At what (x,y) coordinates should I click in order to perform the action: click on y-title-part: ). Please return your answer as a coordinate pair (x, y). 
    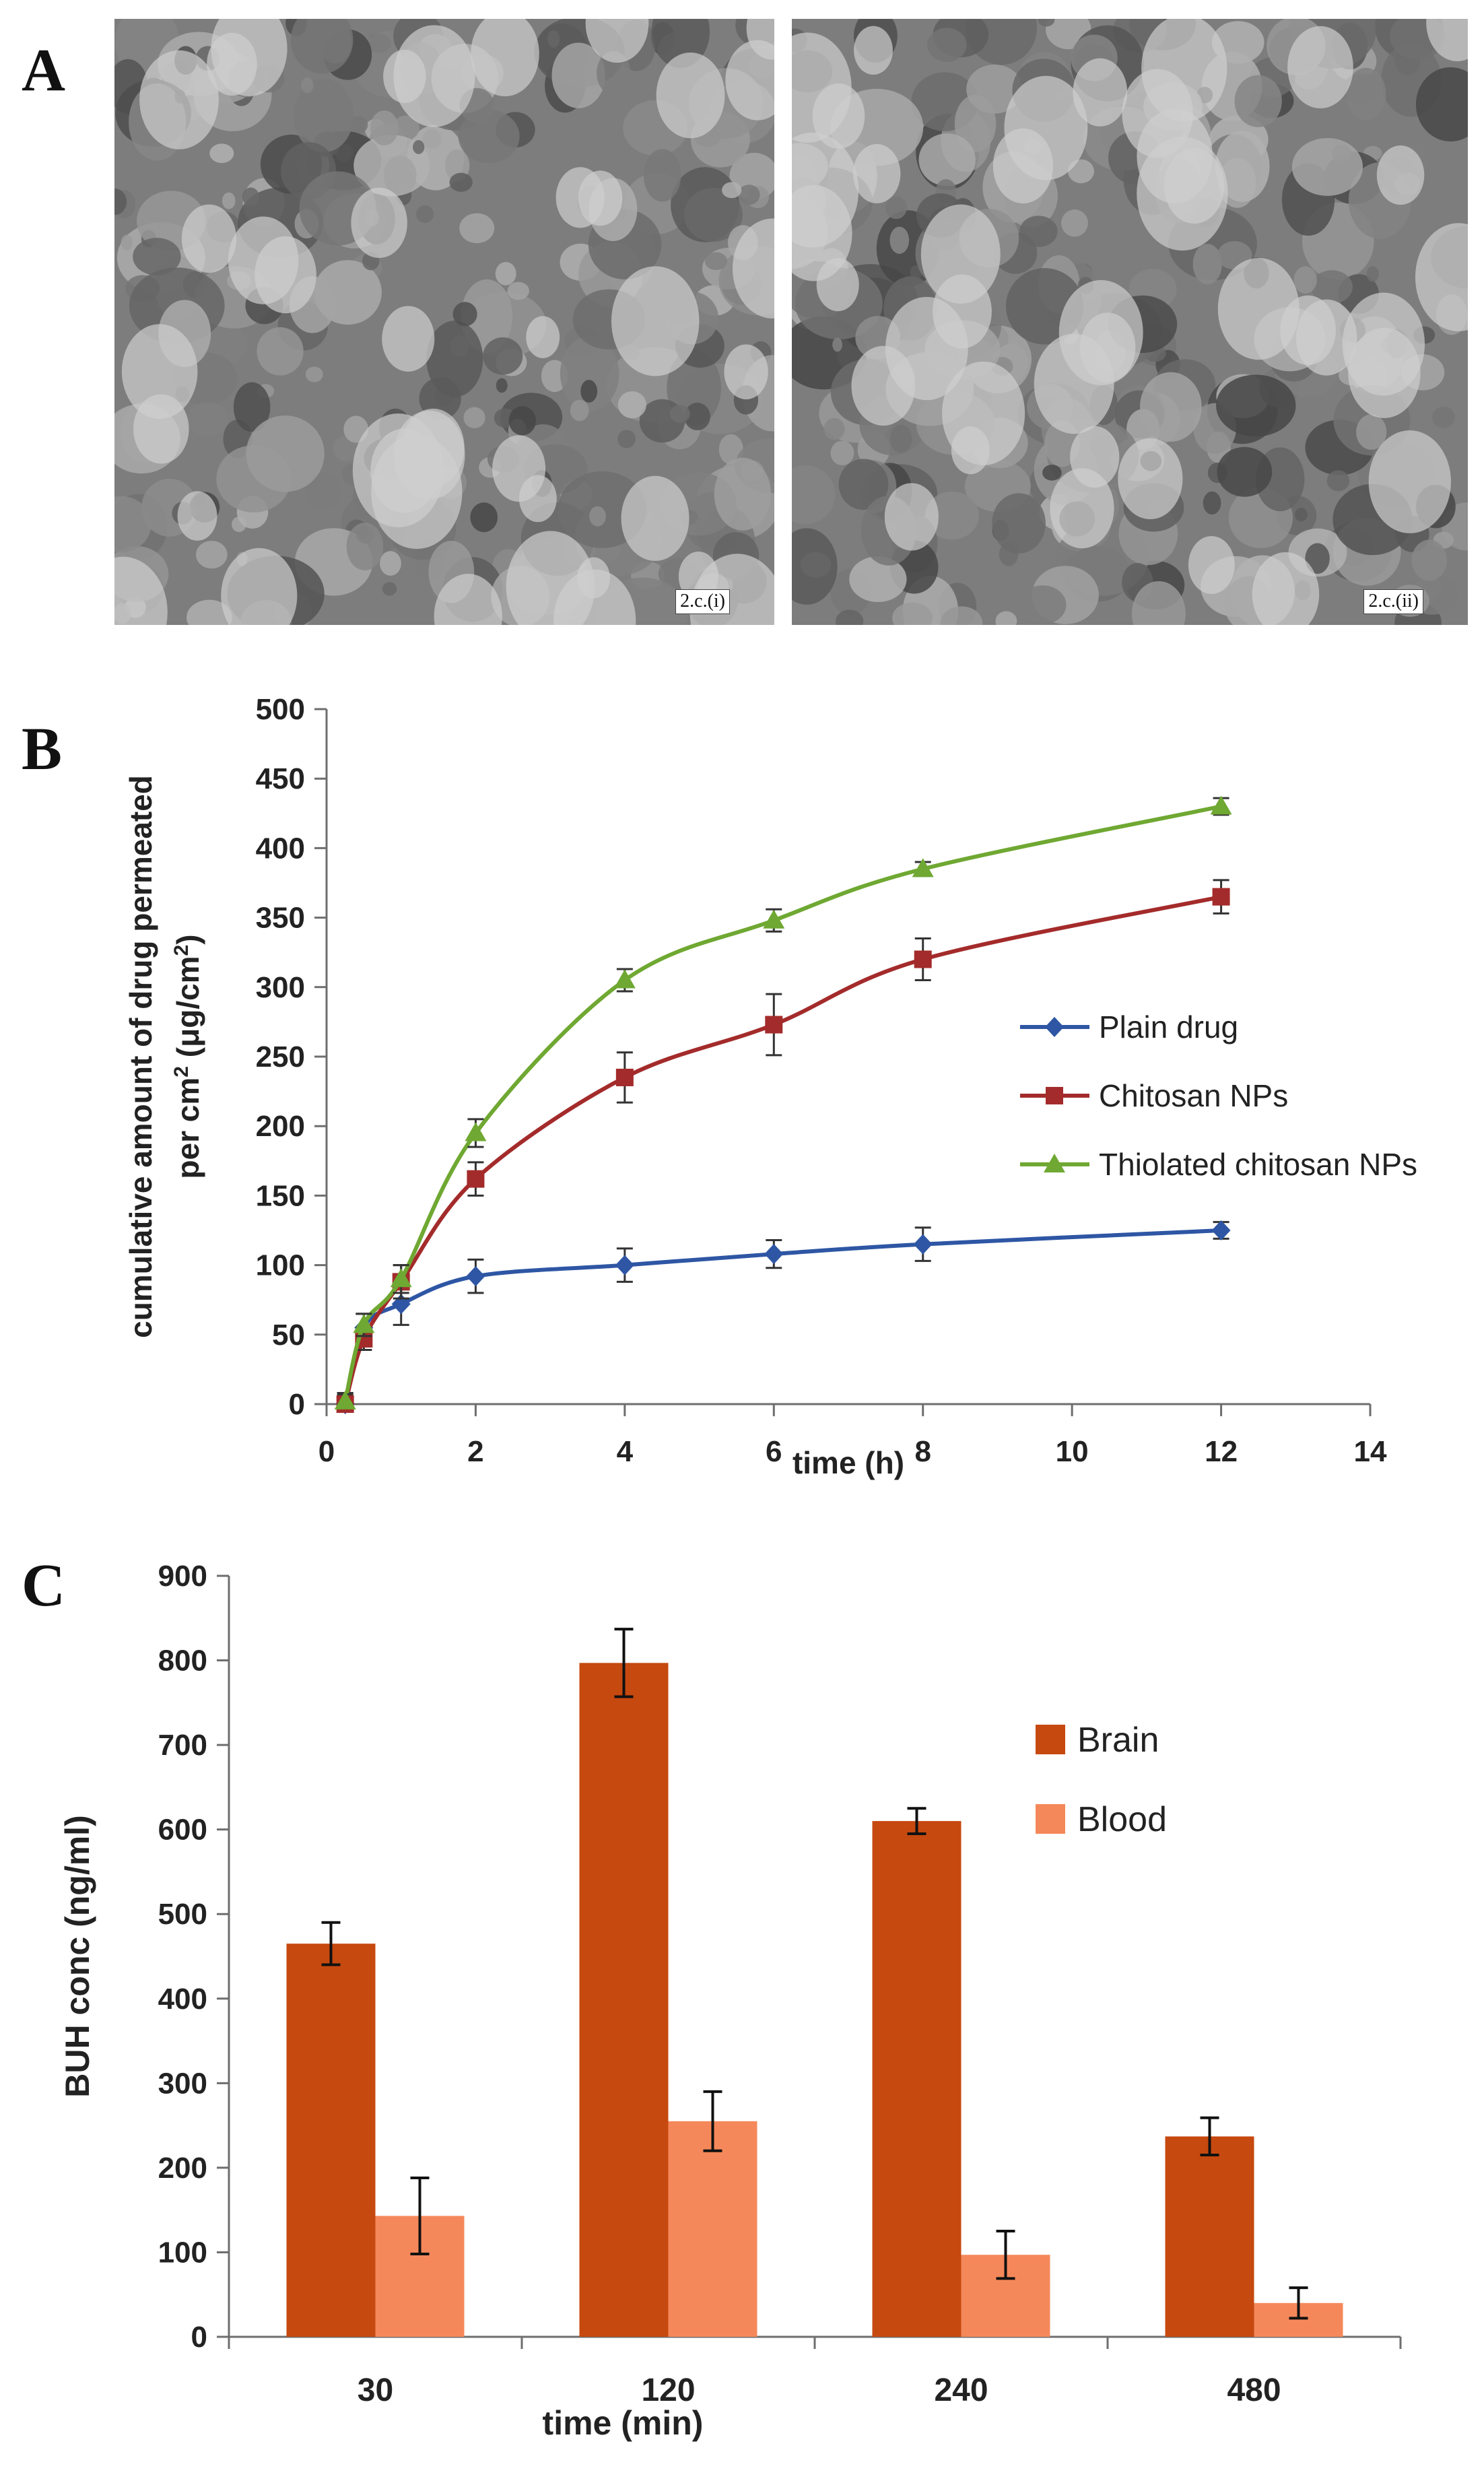
    Looking at the image, I should click on (187, 939).